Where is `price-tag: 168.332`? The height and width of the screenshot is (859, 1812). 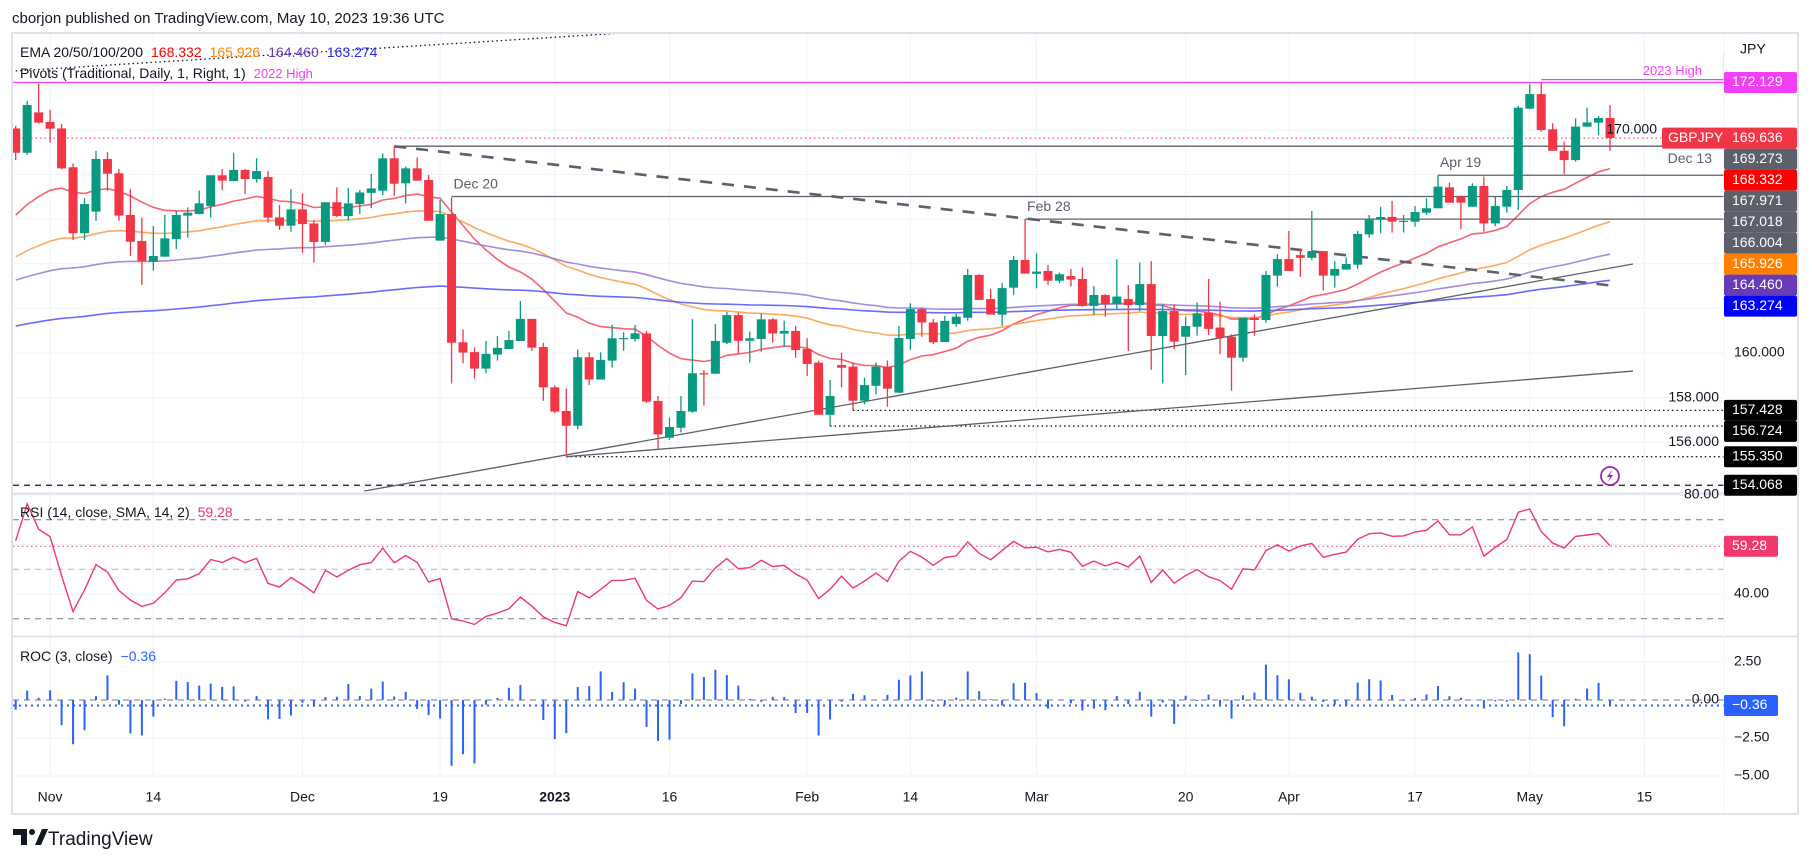
price-tag: 168.332 is located at coordinates (1760, 180).